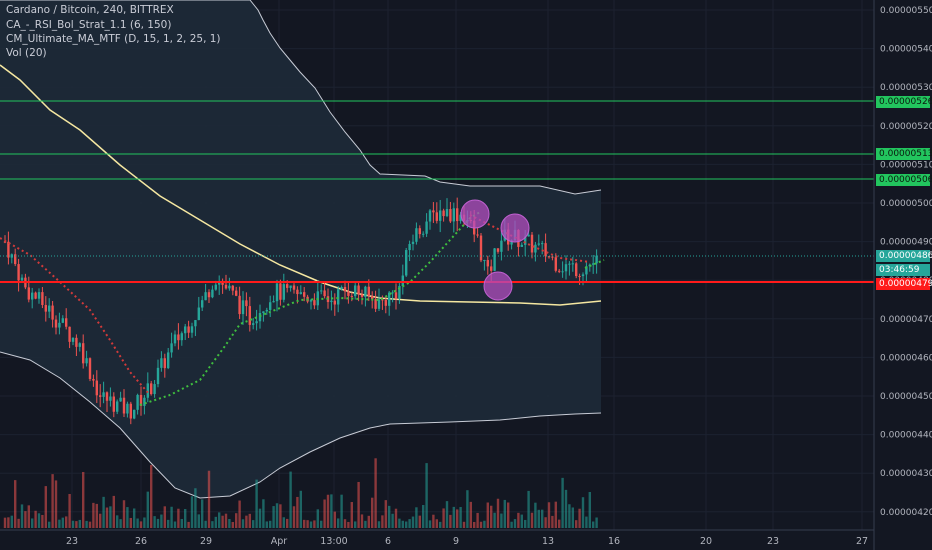 The height and width of the screenshot is (550, 932). I want to click on indicator-rsi-bol-strat: CA_-_RSI_Bol_Strat_1.1 (6, 150), so click(89, 25).